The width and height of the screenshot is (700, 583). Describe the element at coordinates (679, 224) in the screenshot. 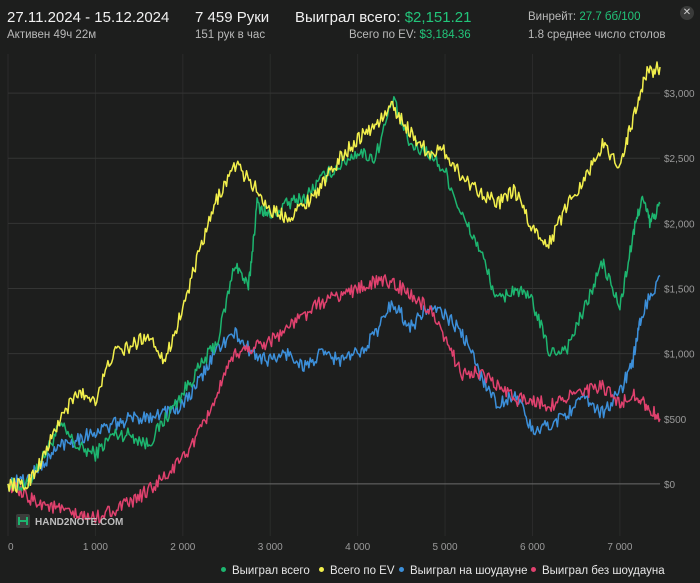

I see `y-tick-label: $2,000` at that location.